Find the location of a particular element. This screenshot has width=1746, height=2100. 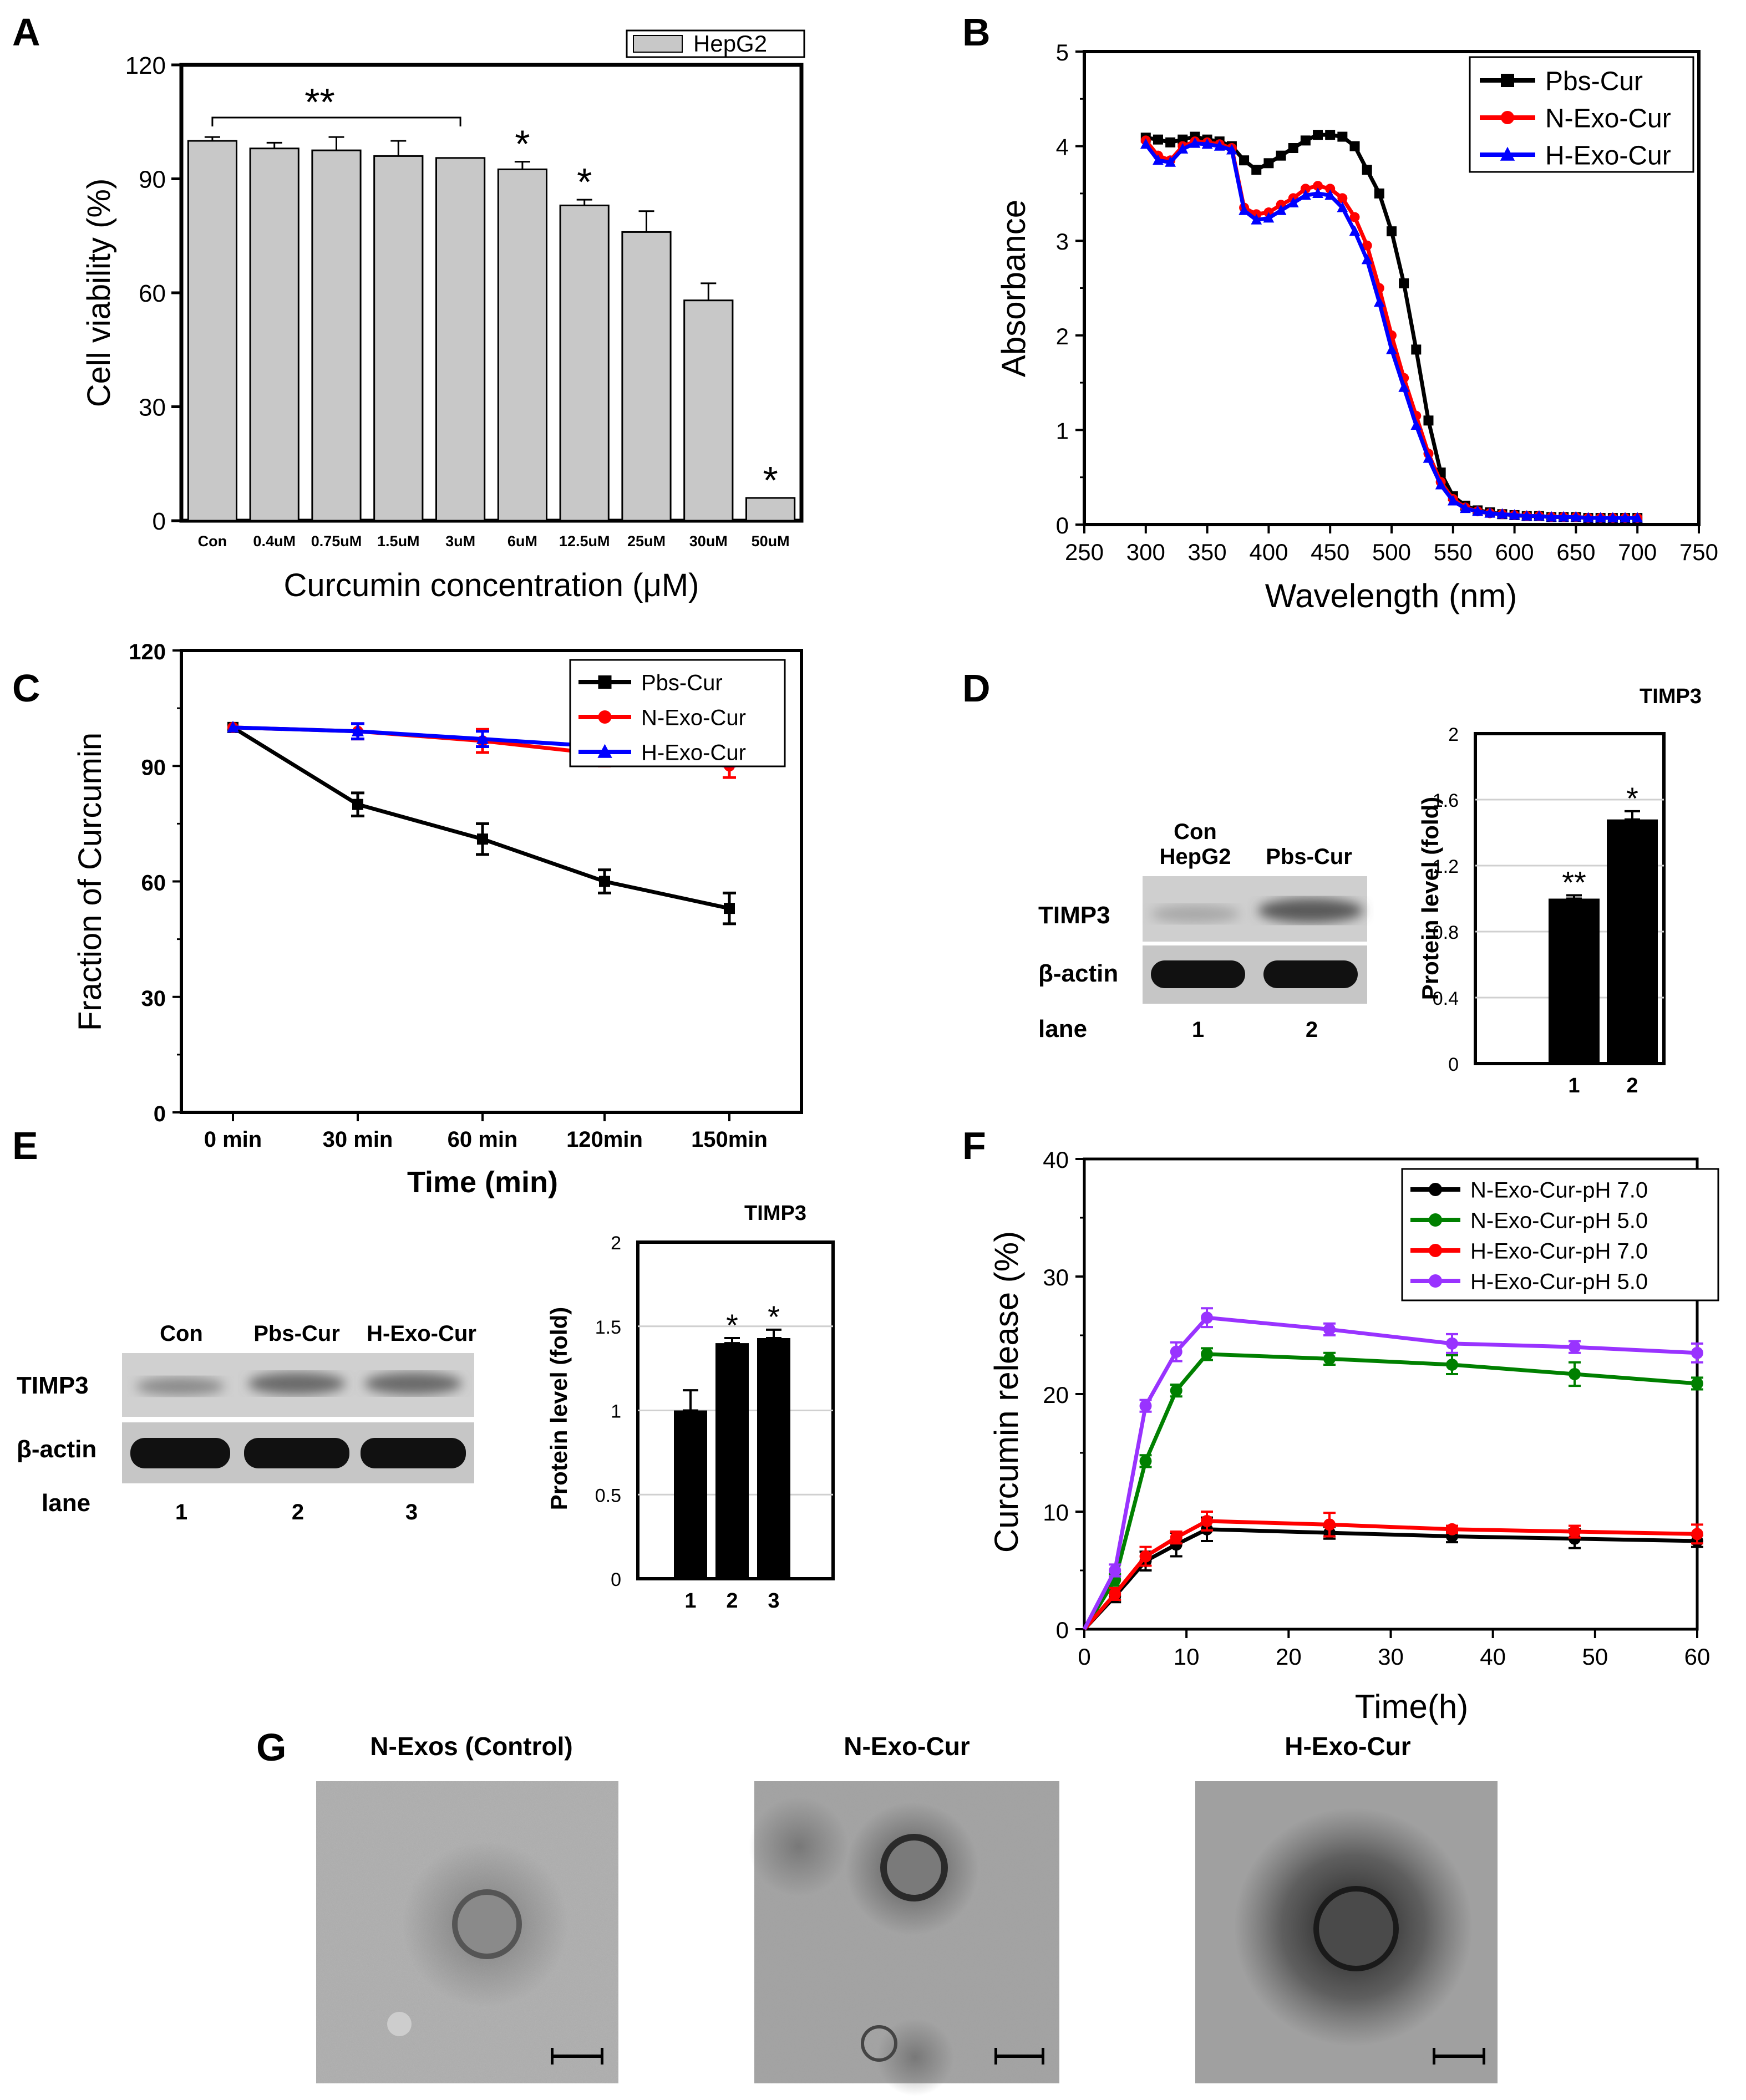

panel-d-significance-mark: * is located at coordinates (1632, 798).